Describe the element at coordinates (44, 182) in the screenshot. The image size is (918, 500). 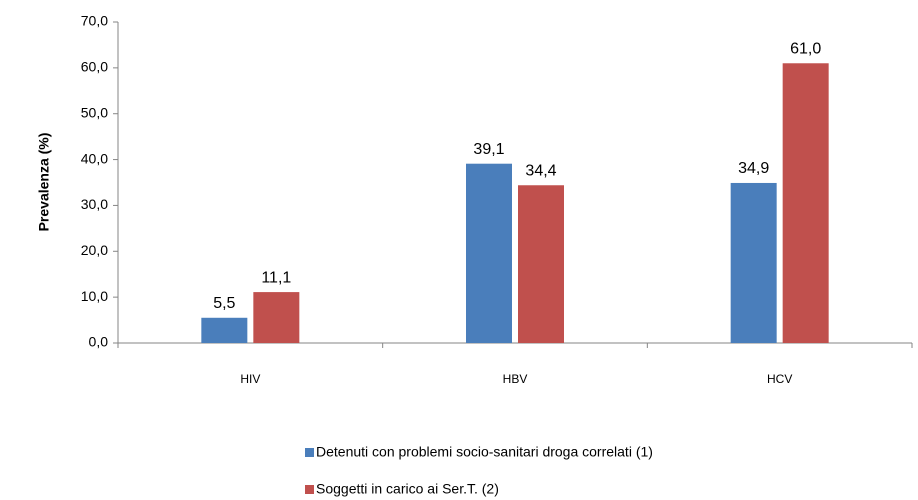
I see `y-axis-label: Prevalenza (%)` at that location.